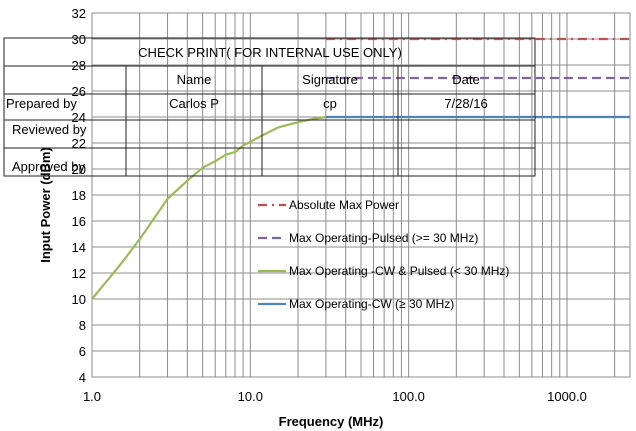 Image resolution: width=636 pixels, height=431 pixels. Describe the element at coordinates (465, 103) in the screenshot. I see `stamp-prepared-date: 7/28/16` at that location.